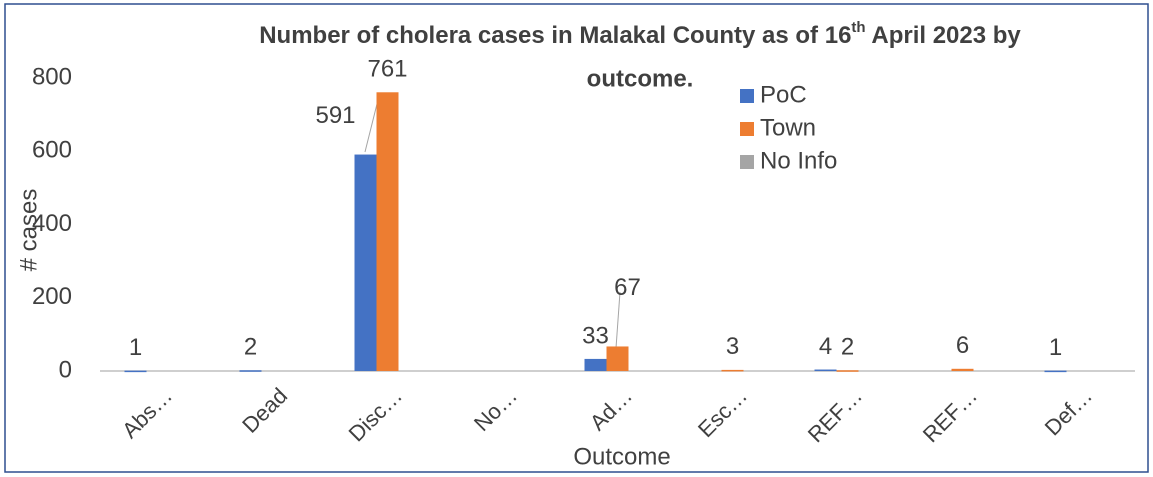 The height and width of the screenshot is (477, 1153). Describe the element at coordinates (732, 346) in the screenshot. I see `data-label: 3` at that location.